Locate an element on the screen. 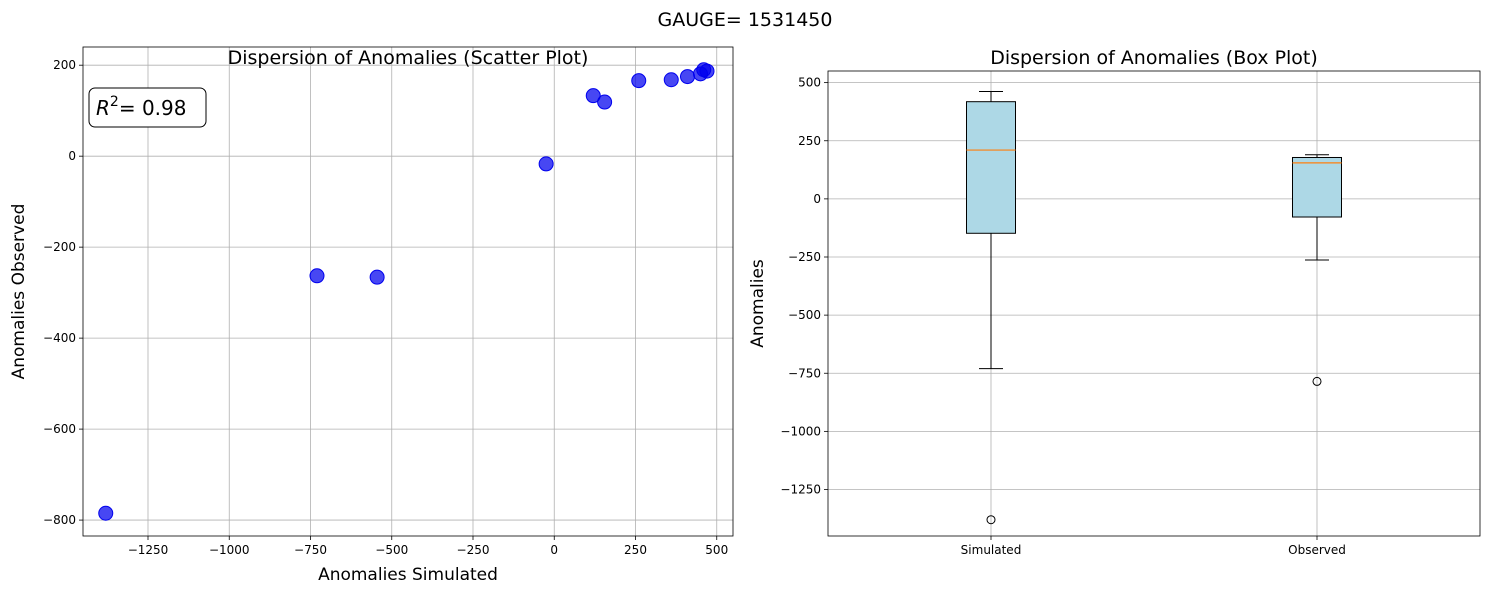  y-tick-label: 500 is located at coordinates (809, 83).